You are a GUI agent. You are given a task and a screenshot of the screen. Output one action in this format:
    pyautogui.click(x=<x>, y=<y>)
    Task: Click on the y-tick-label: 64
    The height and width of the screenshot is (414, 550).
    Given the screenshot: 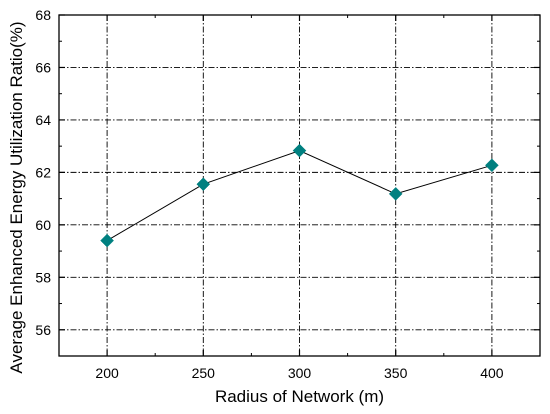 What is the action you would take?
    pyautogui.click(x=43, y=120)
    